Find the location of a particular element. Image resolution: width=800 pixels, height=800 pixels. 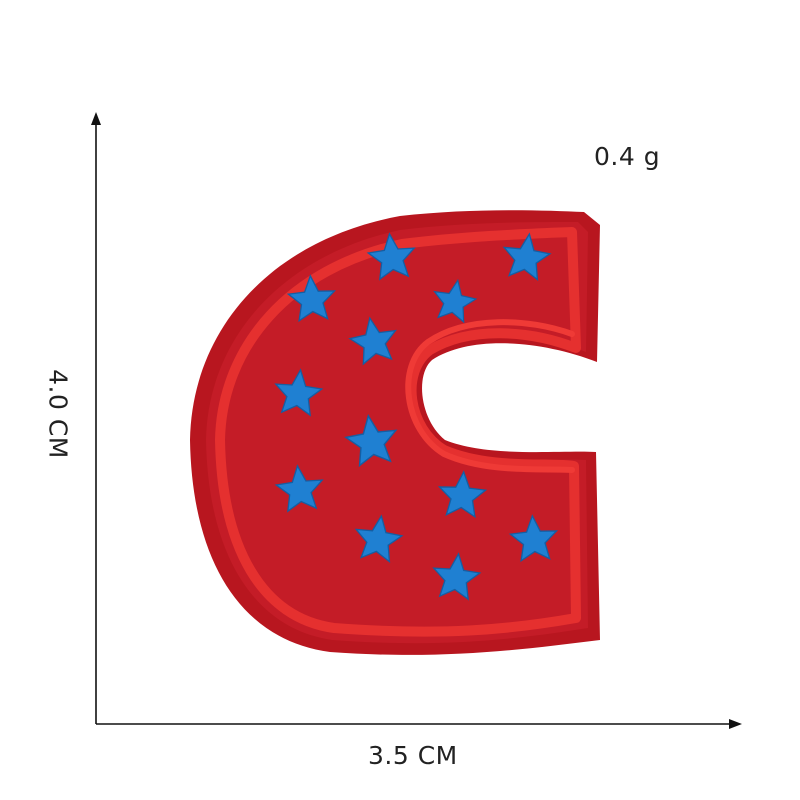

height-dimension-label: 4.0 CM is located at coordinates (58, 414).